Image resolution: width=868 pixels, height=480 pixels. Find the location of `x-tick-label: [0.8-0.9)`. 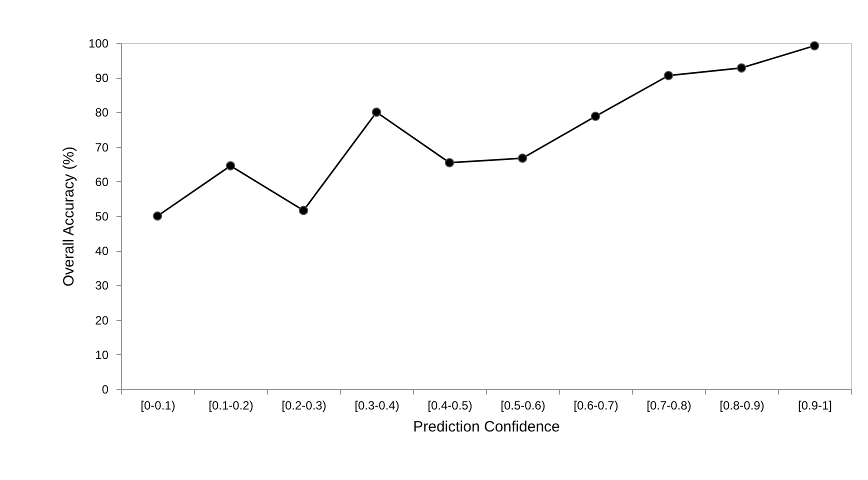

x-tick-label: [0.8-0.9) is located at coordinates (742, 405).